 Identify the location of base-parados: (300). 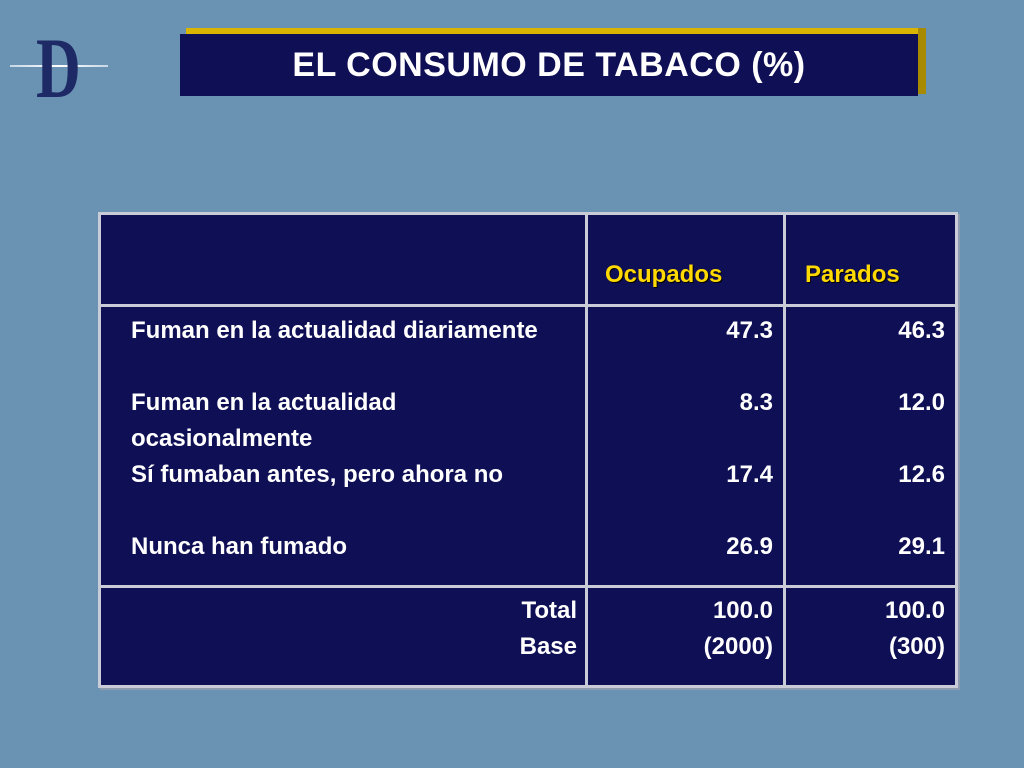
(916, 646).